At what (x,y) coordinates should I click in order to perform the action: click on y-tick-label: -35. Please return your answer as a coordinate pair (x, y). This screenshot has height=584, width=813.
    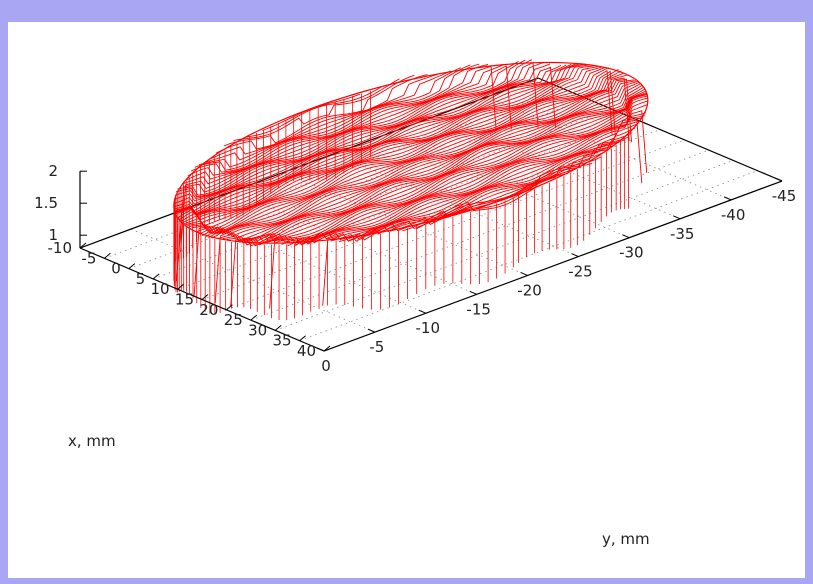
    Looking at the image, I should click on (682, 234).